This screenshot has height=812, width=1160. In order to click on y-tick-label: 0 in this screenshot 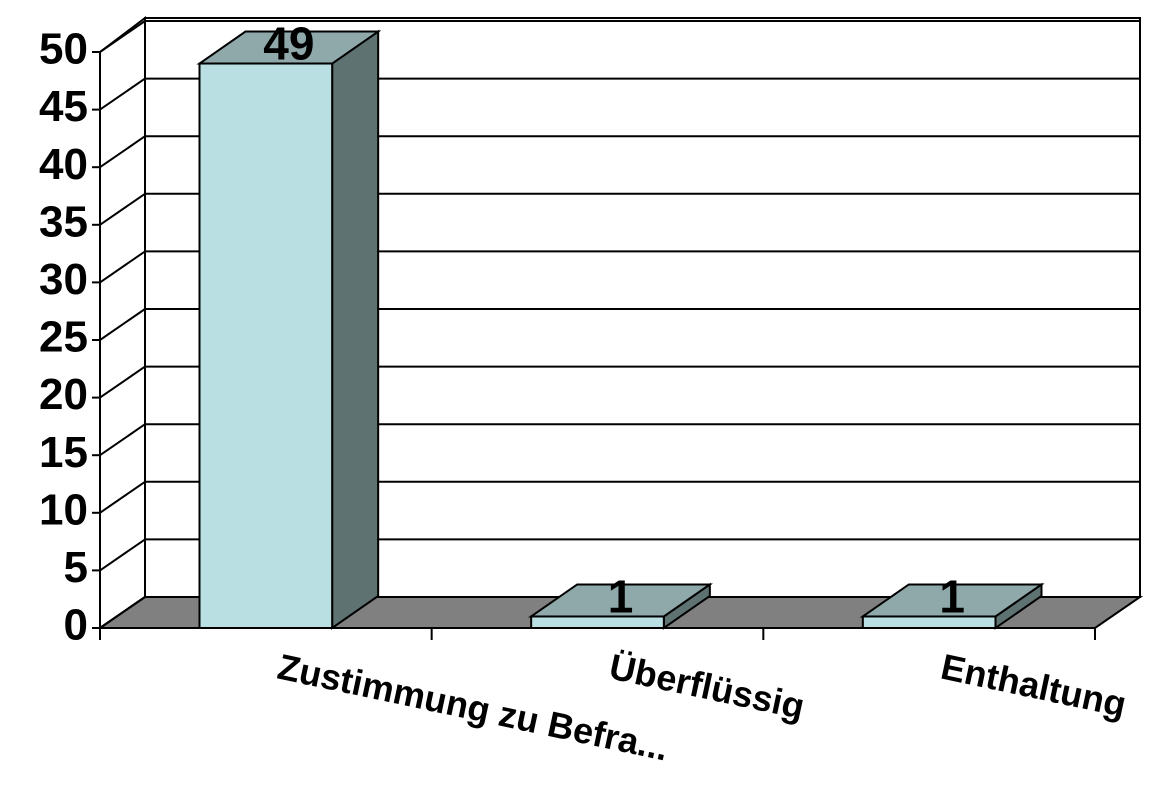, I will do `click(76, 625)`.